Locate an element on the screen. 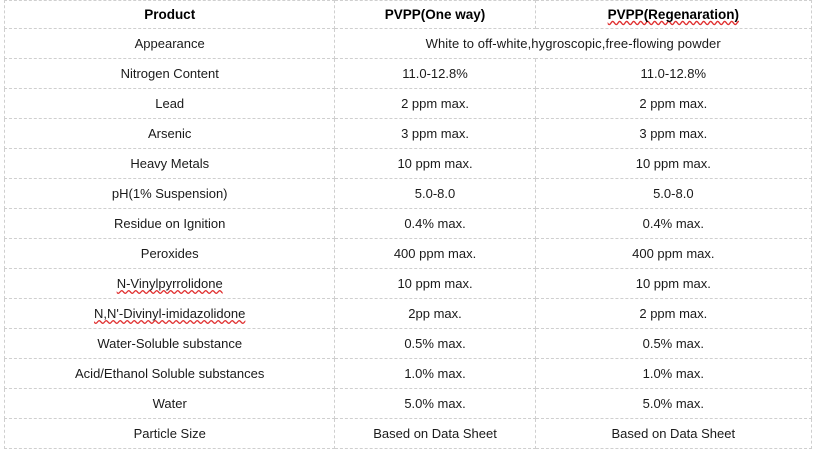  cell-regeneration: 5.0-8.0 is located at coordinates (673, 193).